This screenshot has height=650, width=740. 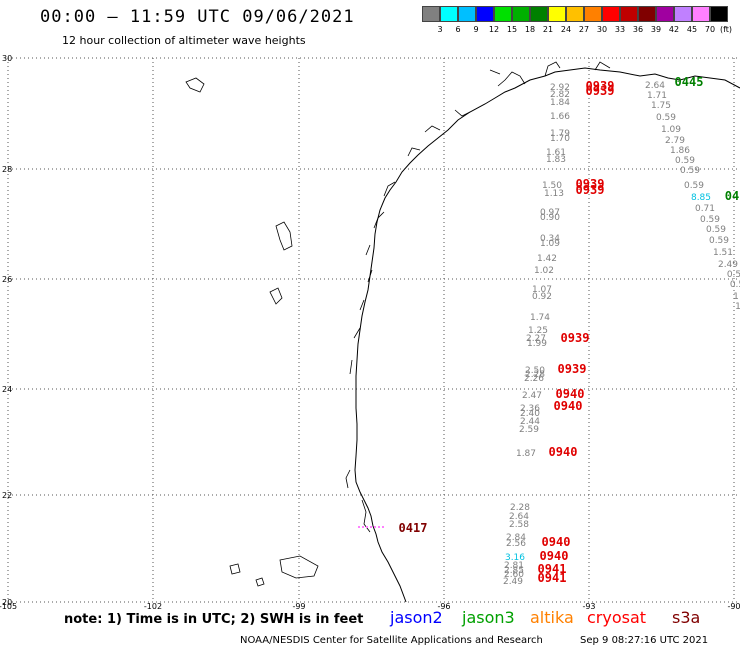 I want to click on lat-label: 24, so click(x=7, y=389).